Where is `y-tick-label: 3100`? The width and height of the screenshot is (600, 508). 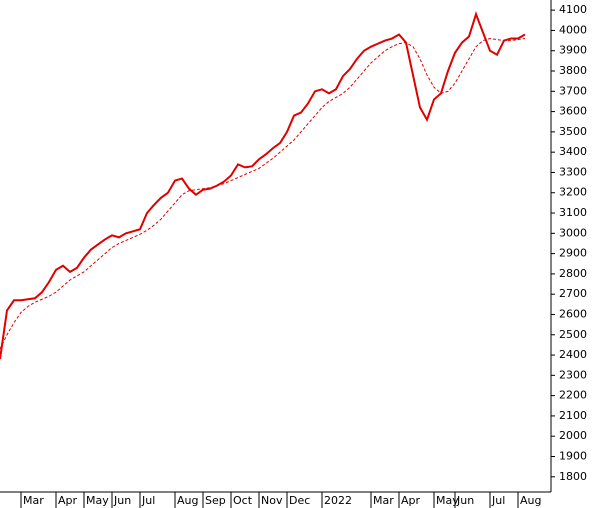
y-tick-label: 3100 is located at coordinates (573, 212).